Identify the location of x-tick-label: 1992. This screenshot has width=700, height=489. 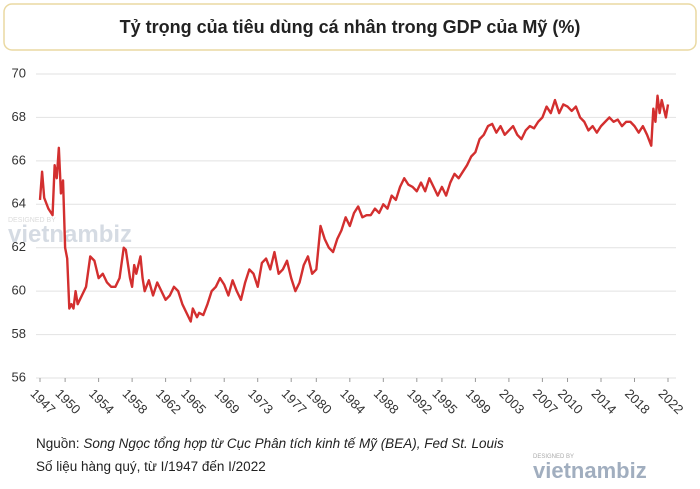
(419, 401).